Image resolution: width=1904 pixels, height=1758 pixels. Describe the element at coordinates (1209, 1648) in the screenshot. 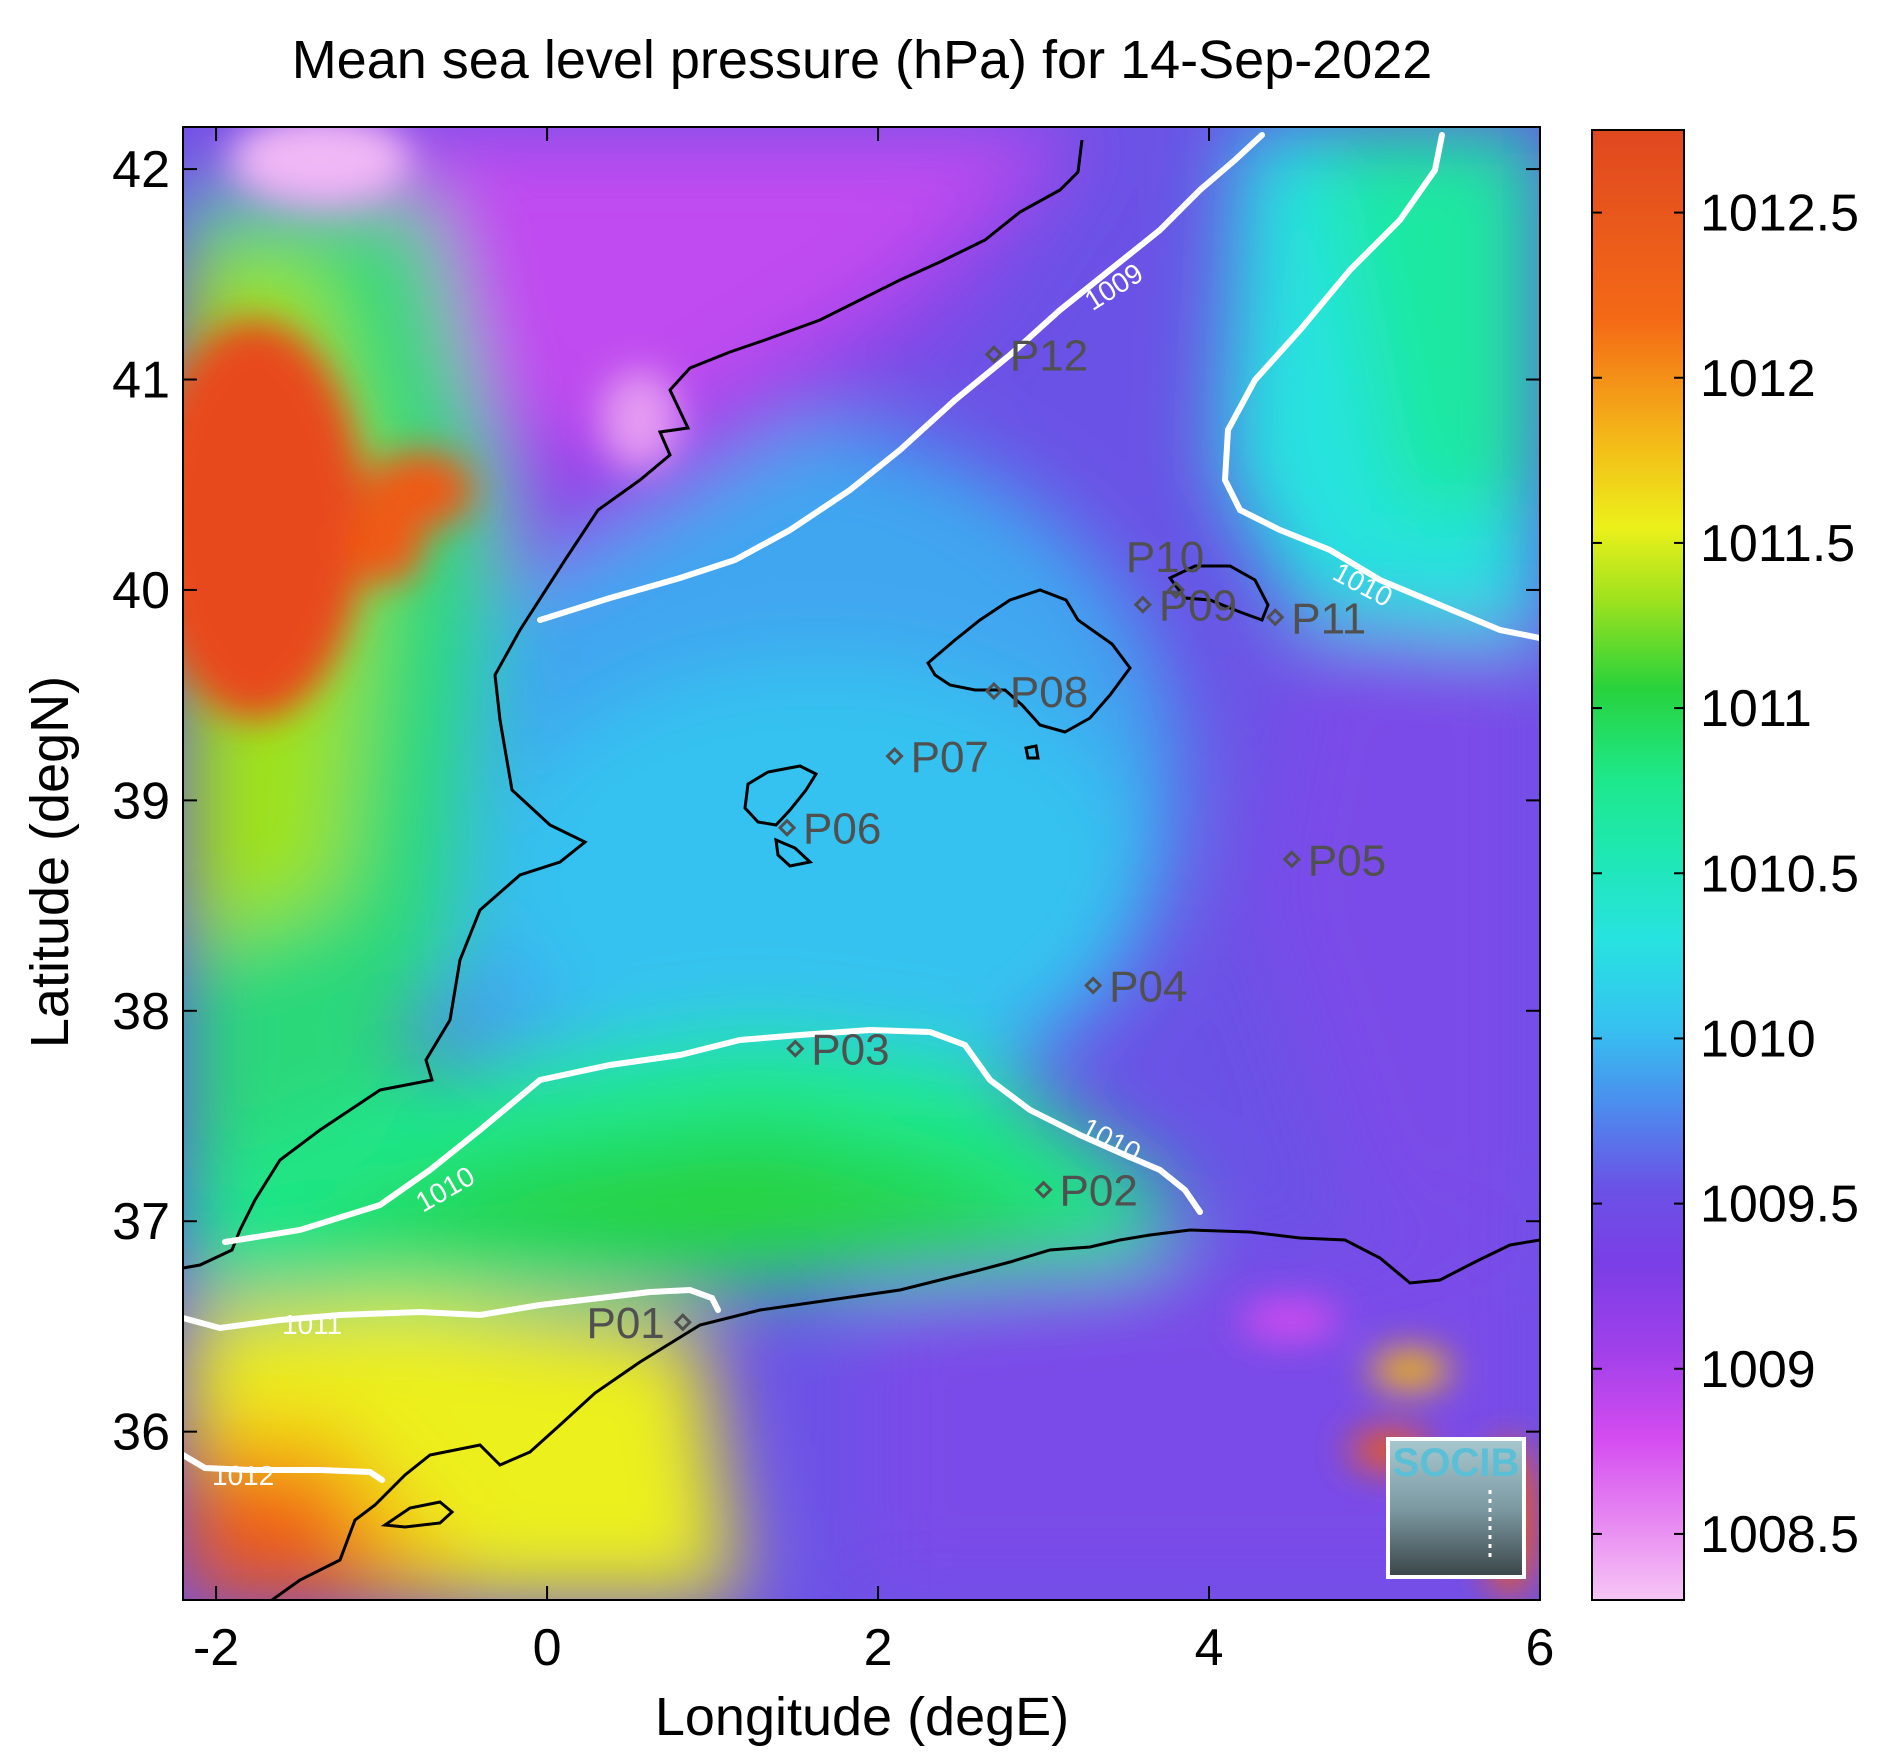

I see `x-tick-label: 4` at that location.